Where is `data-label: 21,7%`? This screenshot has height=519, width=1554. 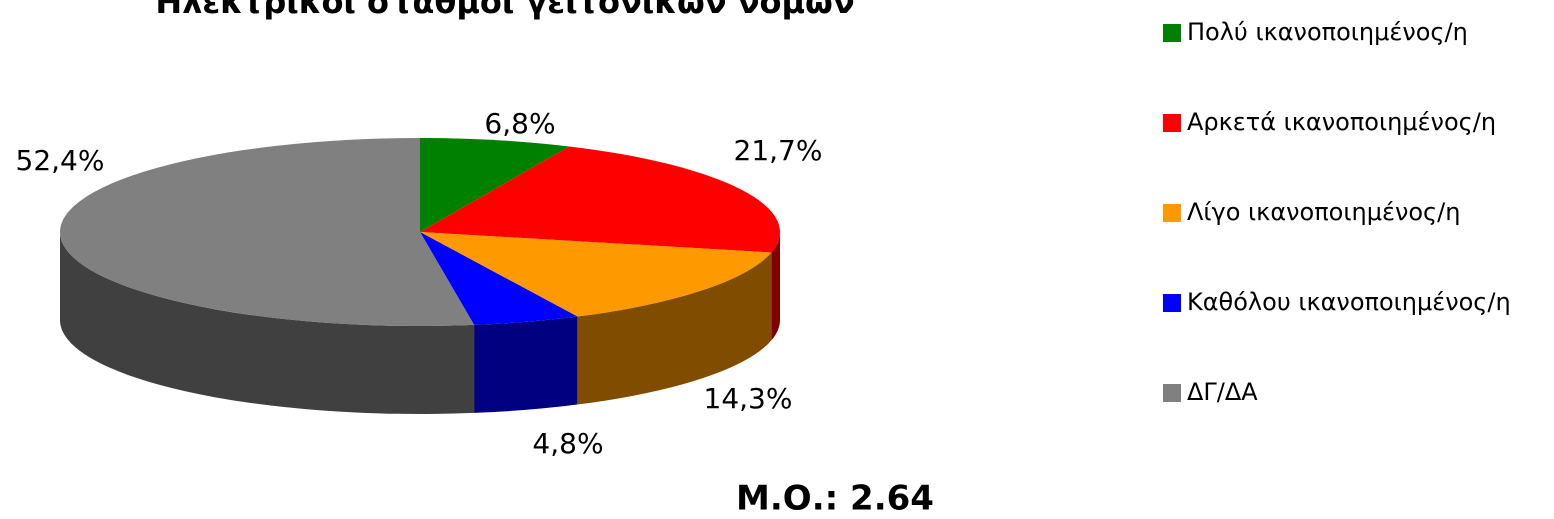
data-label: 21,7% is located at coordinates (778, 150).